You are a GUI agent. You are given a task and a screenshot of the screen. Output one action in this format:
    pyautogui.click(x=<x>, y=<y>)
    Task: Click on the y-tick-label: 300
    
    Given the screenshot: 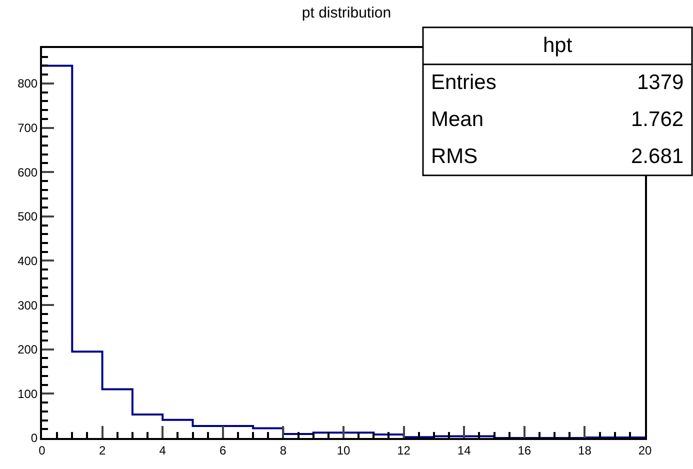 What is the action you would take?
    pyautogui.click(x=28, y=305)
    